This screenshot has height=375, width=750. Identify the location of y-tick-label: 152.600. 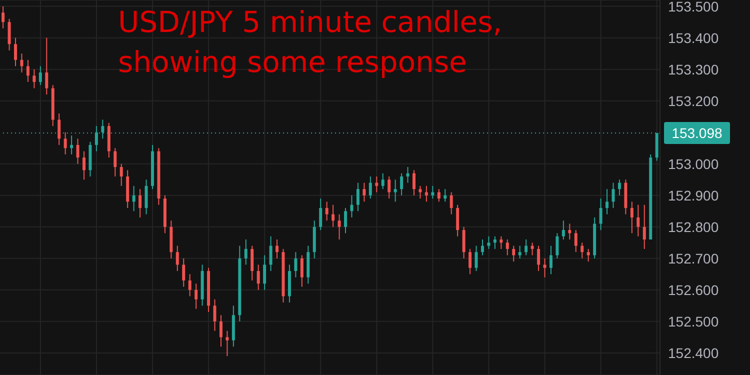
(693, 290).